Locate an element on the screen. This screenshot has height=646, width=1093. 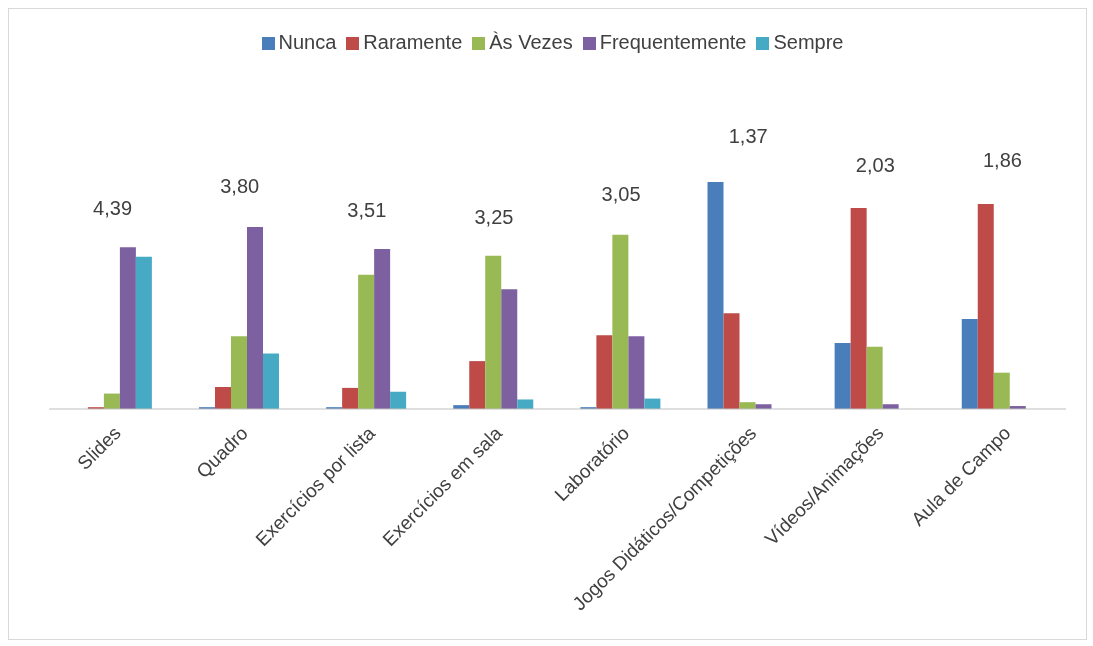
legend-label: Raramente is located at coordinates (413, 42).